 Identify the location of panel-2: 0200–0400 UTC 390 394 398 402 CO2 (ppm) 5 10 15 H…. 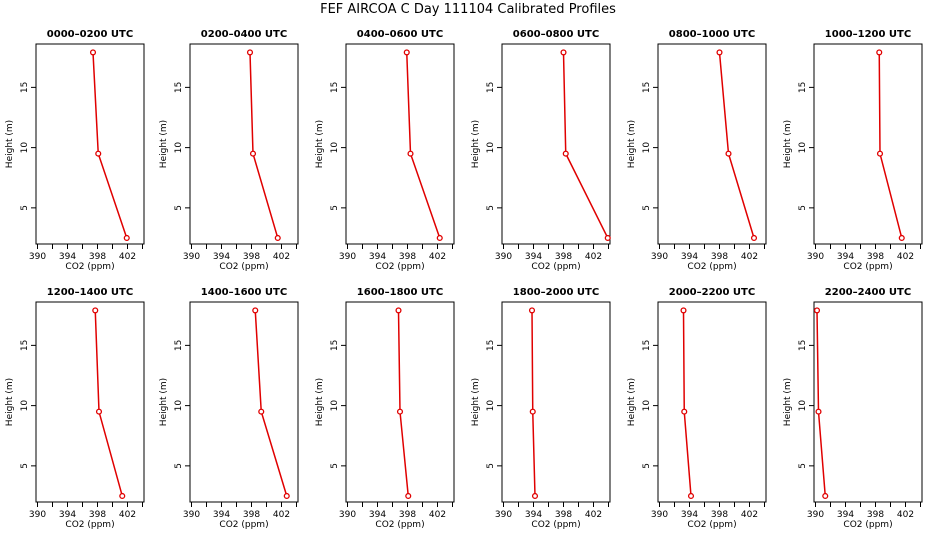
(229, 150).